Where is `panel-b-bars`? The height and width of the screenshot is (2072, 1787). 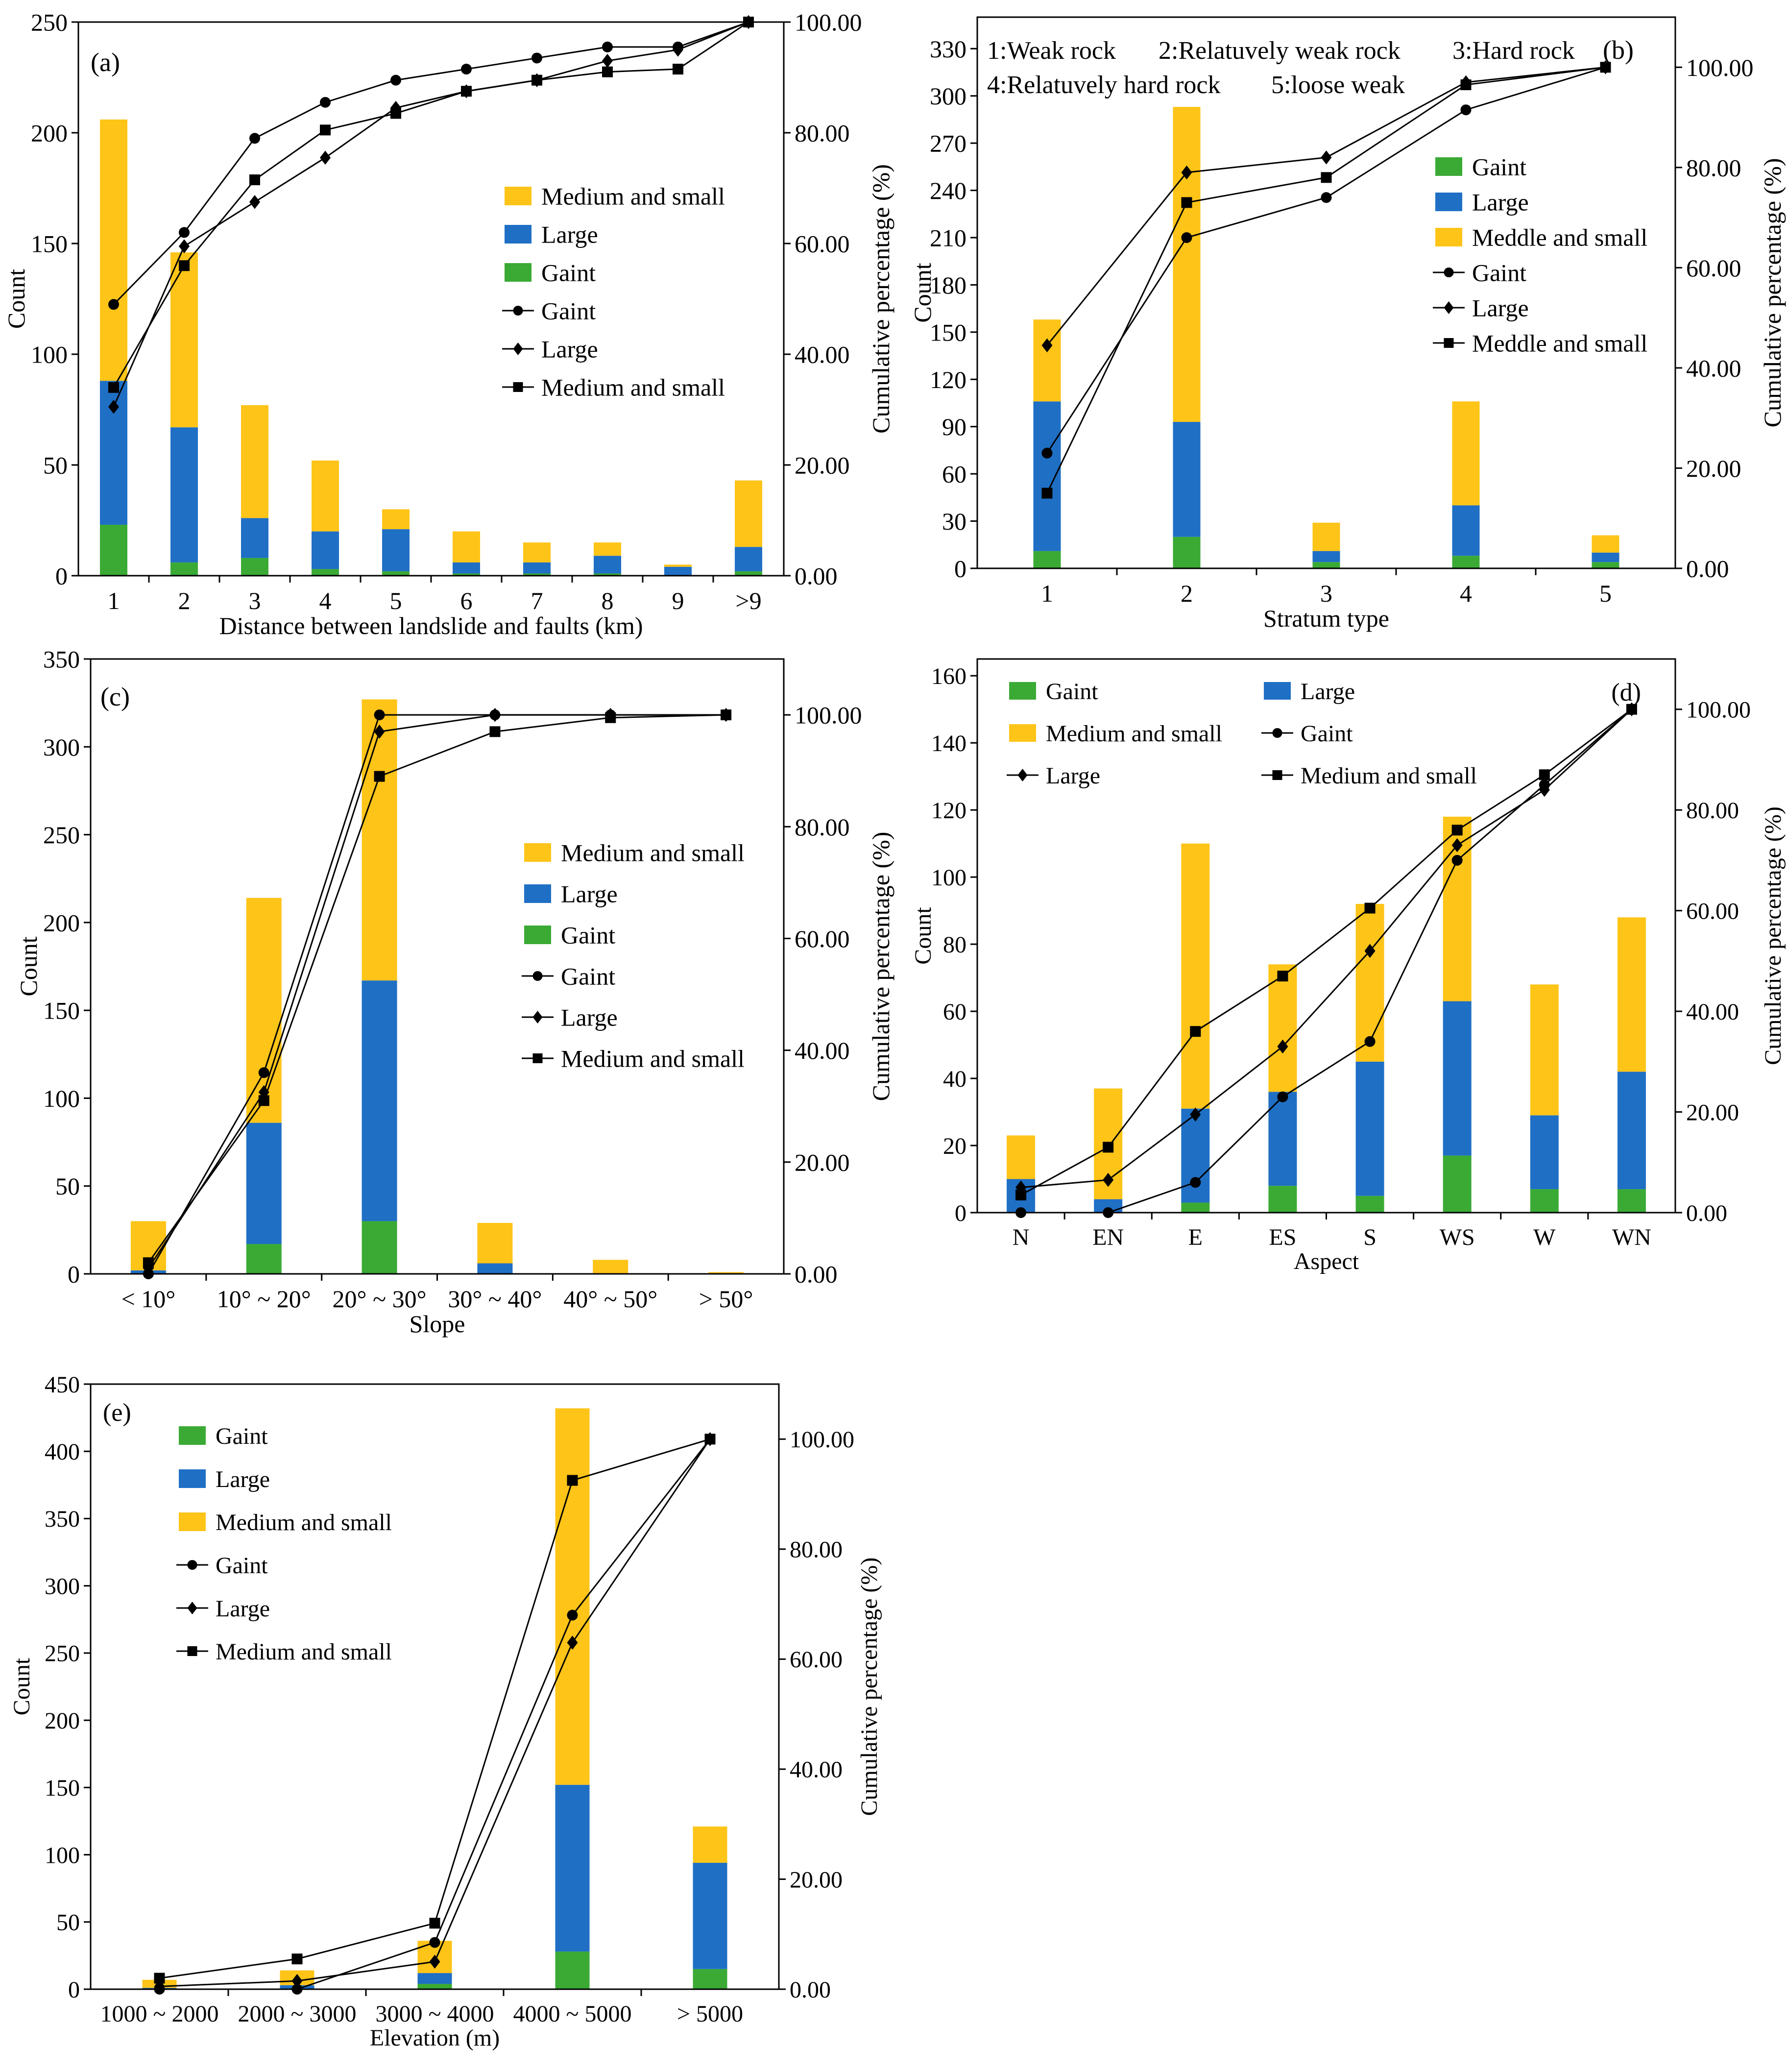 panel-b-bars is located at coordinates (1326, 337).